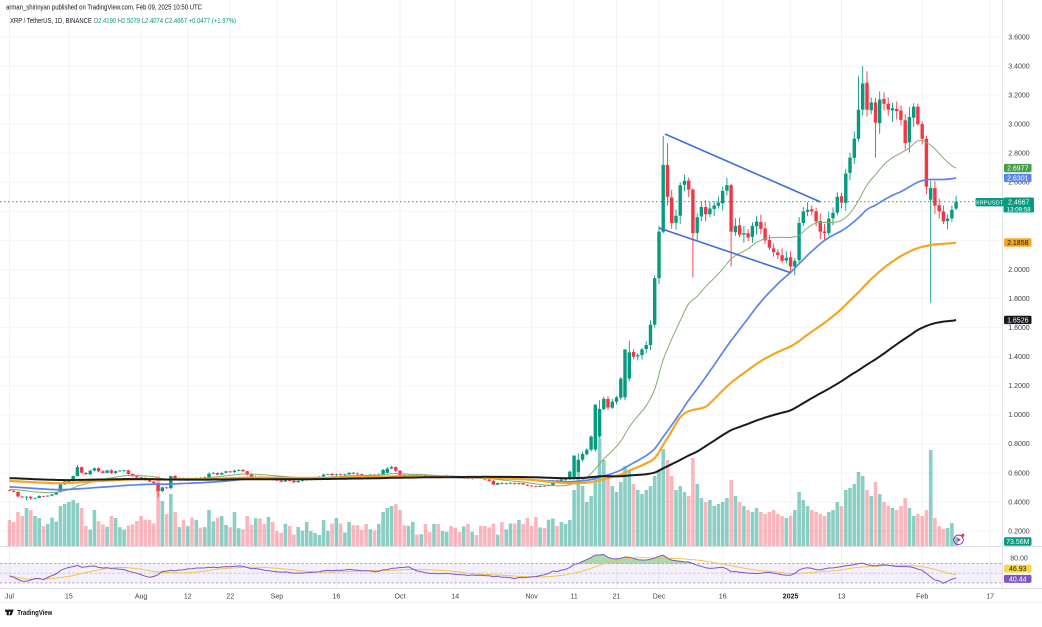 The height and width of the screenshot is (627, 1042). What do you see at coordinates (1019, 96) in the screenshot?
I see `svg-text: 3.2000` at bounding box center [1019, 96].